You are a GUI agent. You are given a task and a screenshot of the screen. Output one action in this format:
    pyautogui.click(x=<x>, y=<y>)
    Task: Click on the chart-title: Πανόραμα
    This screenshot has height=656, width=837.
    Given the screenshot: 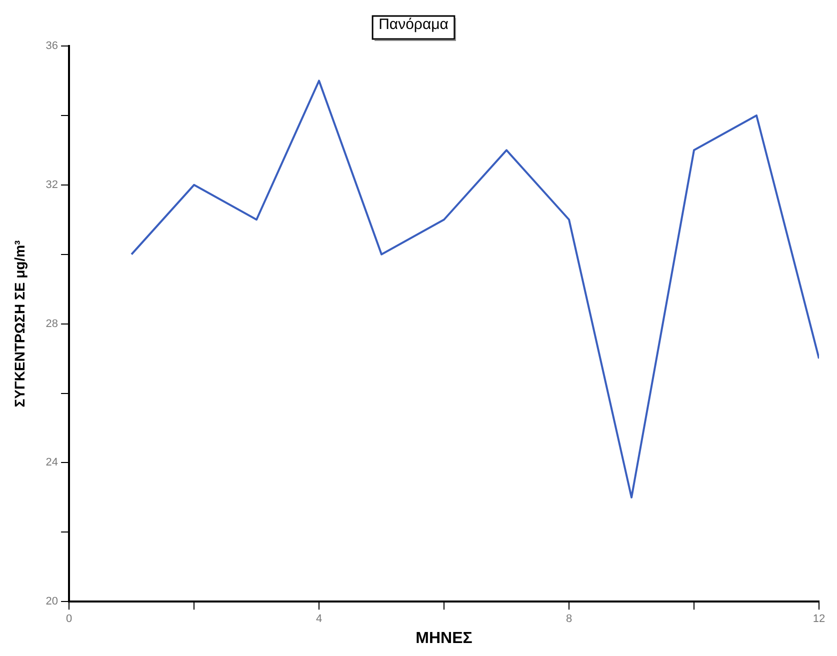 What is the action you would take?
    pyautogui.click(x=413, y=25)
    